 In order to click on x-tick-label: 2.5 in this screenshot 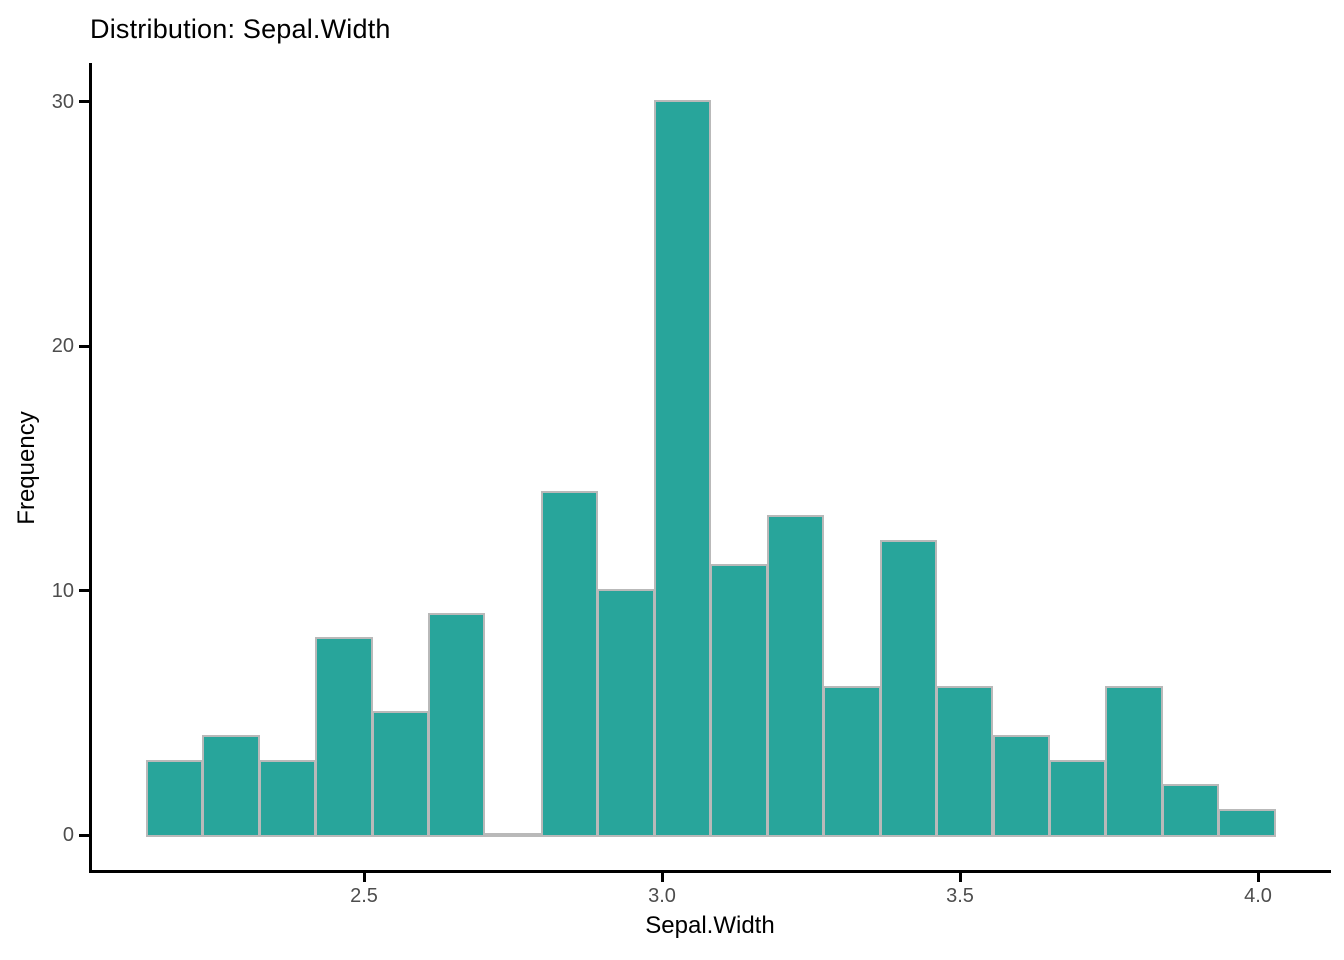, I will do `click(364, 896)`.